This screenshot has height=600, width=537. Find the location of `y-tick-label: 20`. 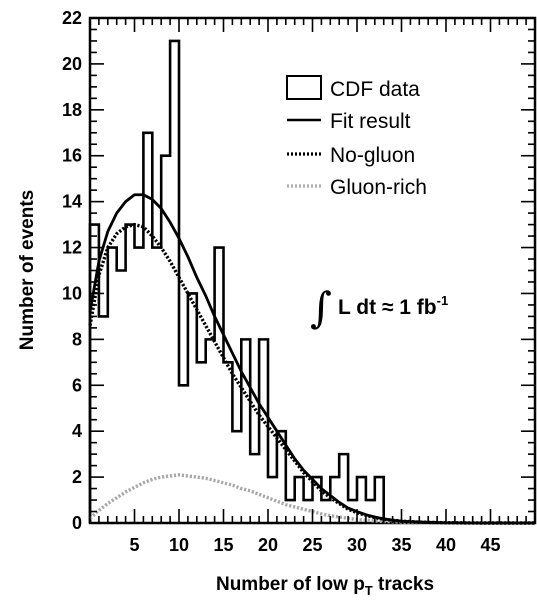

y-tick-label: 20 is located at coordinates (72, 64).